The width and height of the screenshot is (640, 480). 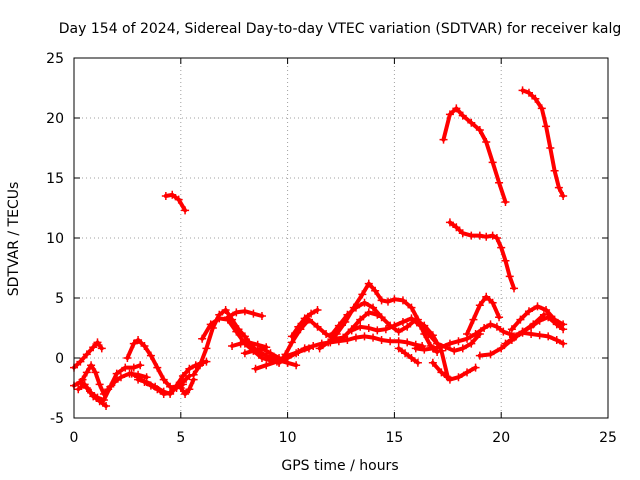 I want to click on y-tick-label: 5, so click(x=59, y=299).